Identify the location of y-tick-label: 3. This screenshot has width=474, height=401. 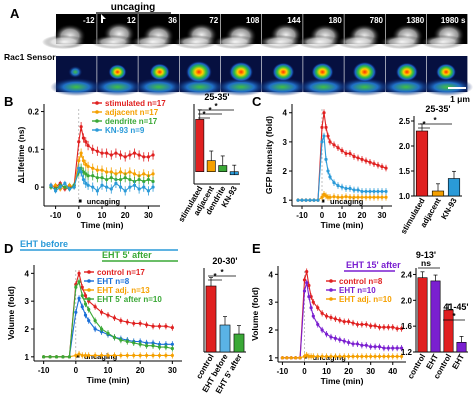
(271, 302).